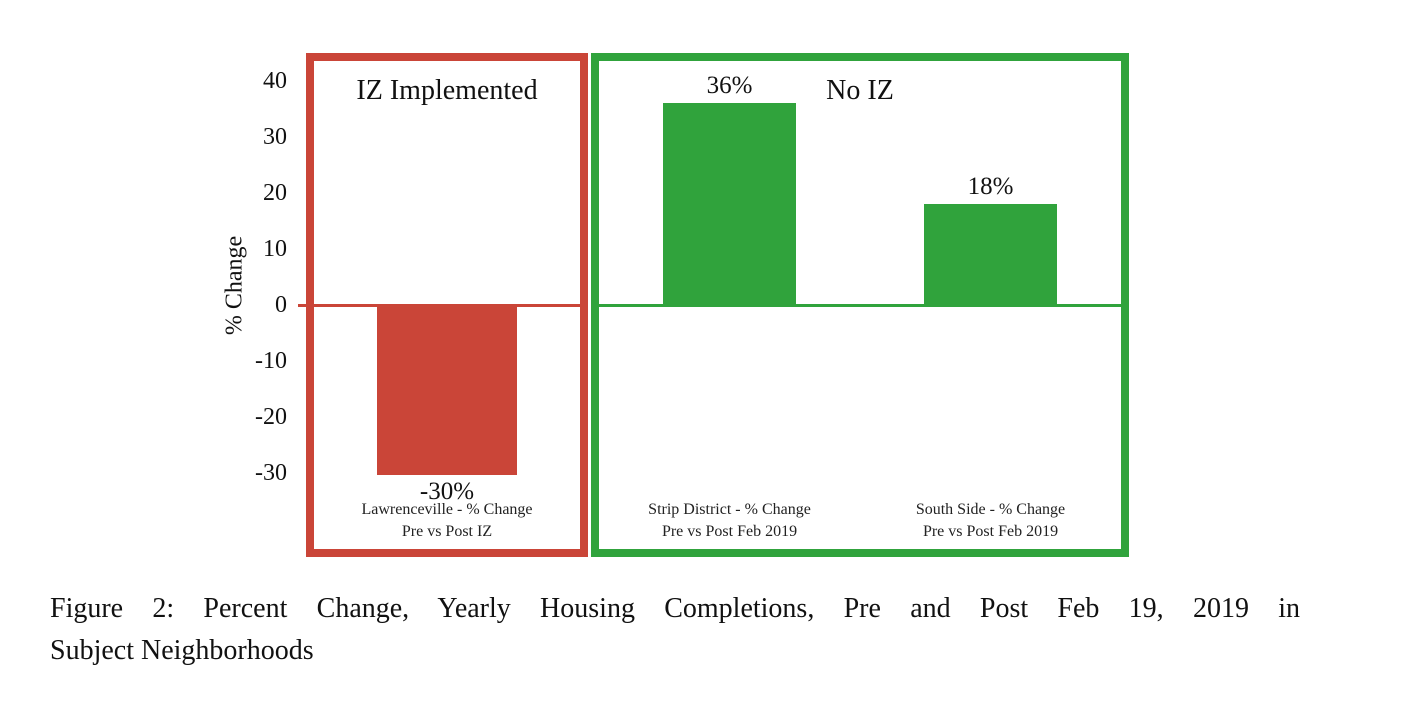 The height and width of the screenshot is (711, 1415). Describe the element at coordinates (182, 650) in the screenshot. I see `figure-caption-line-2: Subject Neighborhoods` at that location.